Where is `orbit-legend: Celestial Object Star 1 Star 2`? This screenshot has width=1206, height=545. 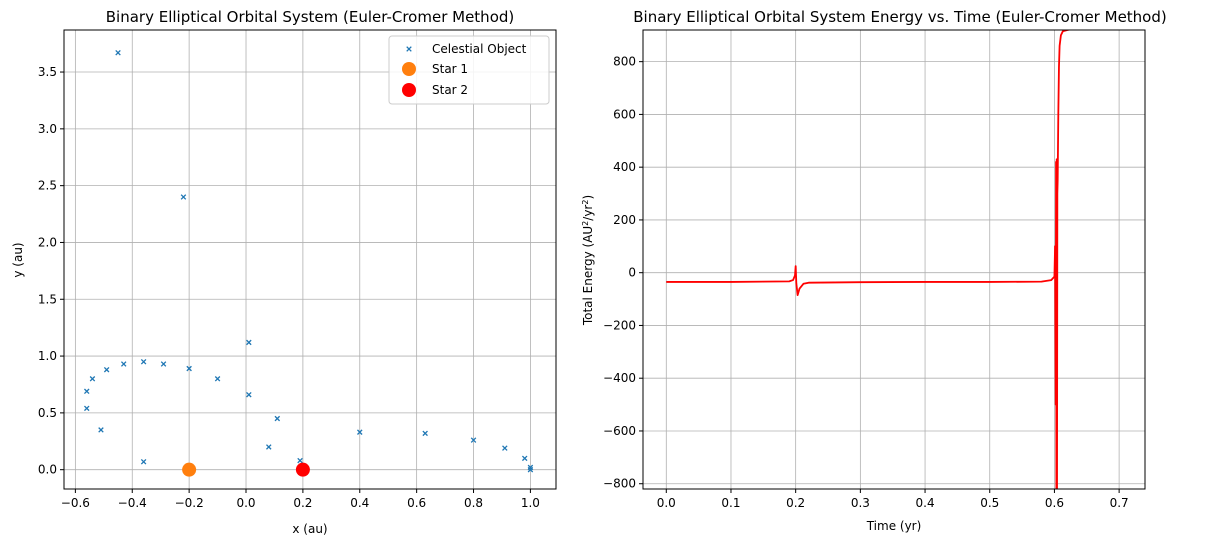 orbit-legend: Celestial Object Star 1 Star 2 is located at coordinates (469, 70).